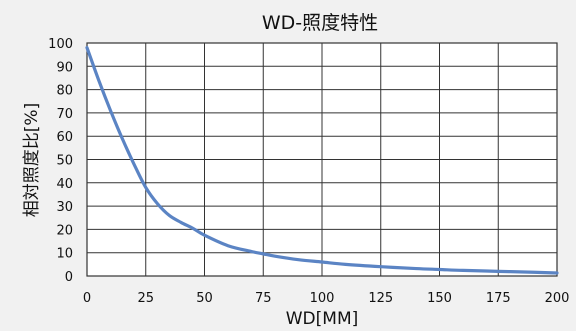 The width and height of the screenshot is (576, 331). I want to click on x-tick-label: 200, so click(557, 298).